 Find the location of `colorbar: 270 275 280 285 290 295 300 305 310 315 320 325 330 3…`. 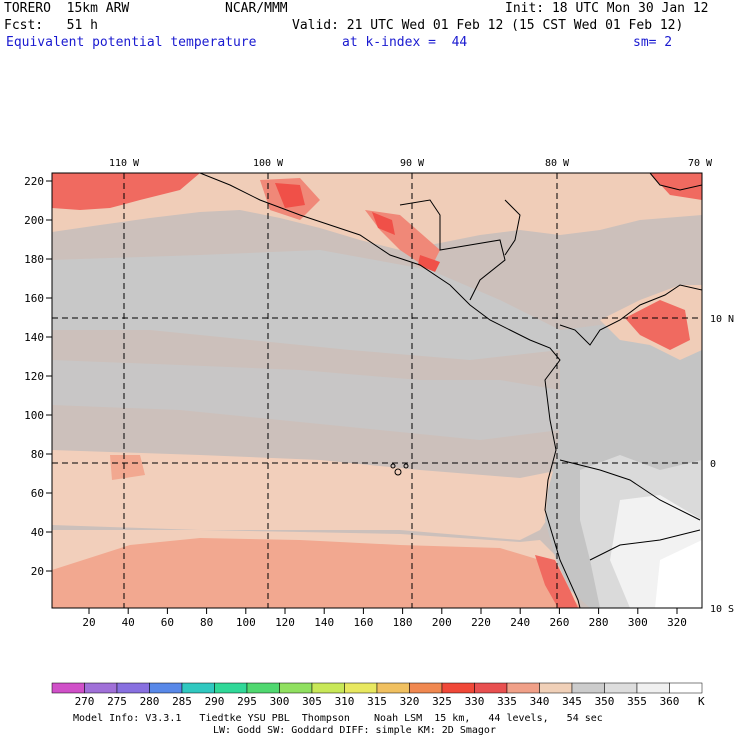

colorbar: 270 275 280 285 290 295 300 305 310 315 320 325 330 3… is located at coordinates (377, 695).